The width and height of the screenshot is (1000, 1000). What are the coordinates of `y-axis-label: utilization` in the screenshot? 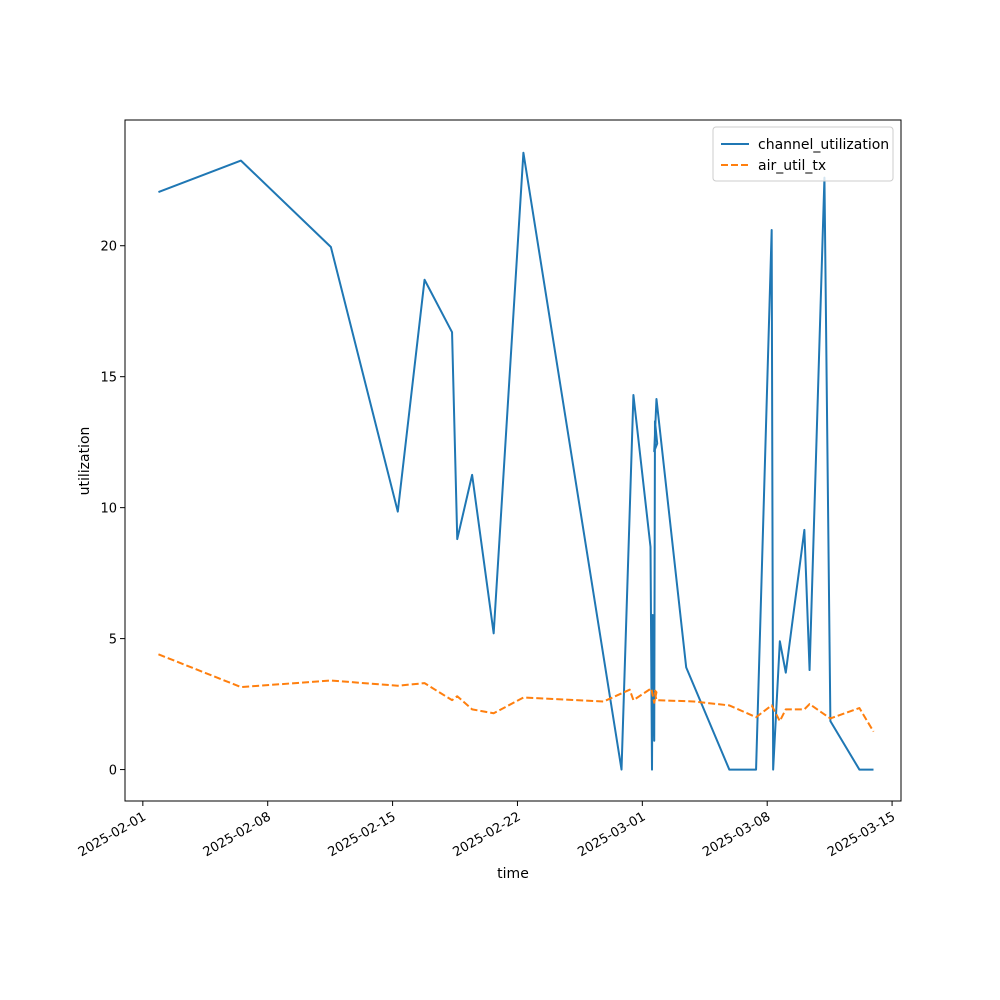 It's located at (85, 461).